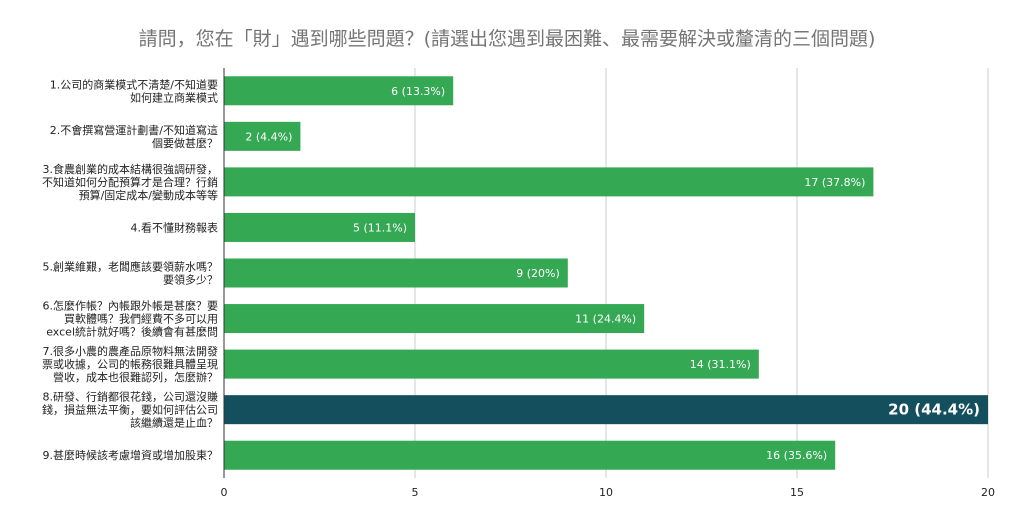 The width and height of the screenshot is (1014, 526). I want to click on category-label: 4.看不懂財務報表, so click(175, 227).